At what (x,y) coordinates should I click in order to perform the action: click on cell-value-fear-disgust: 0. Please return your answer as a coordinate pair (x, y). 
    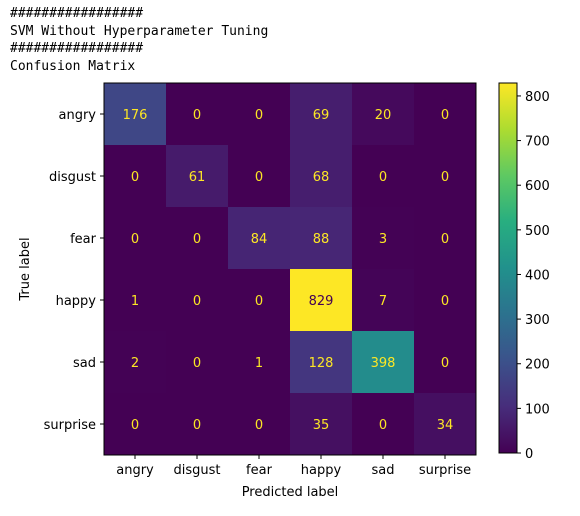
    Looking at the image, I should click on (197, 239).